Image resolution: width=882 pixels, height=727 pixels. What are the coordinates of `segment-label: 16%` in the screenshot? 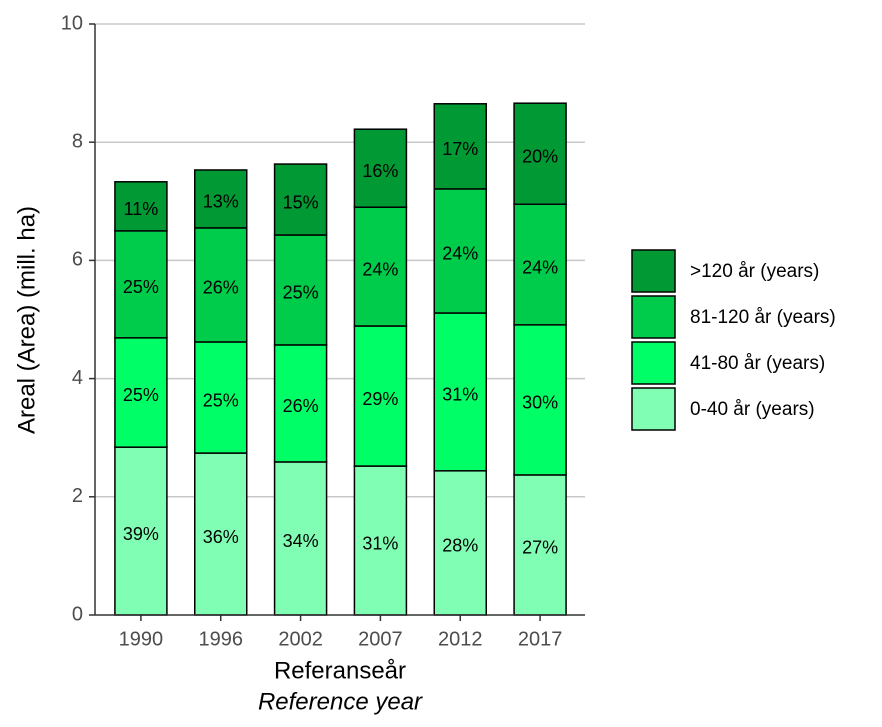 It's located at (380, 171).